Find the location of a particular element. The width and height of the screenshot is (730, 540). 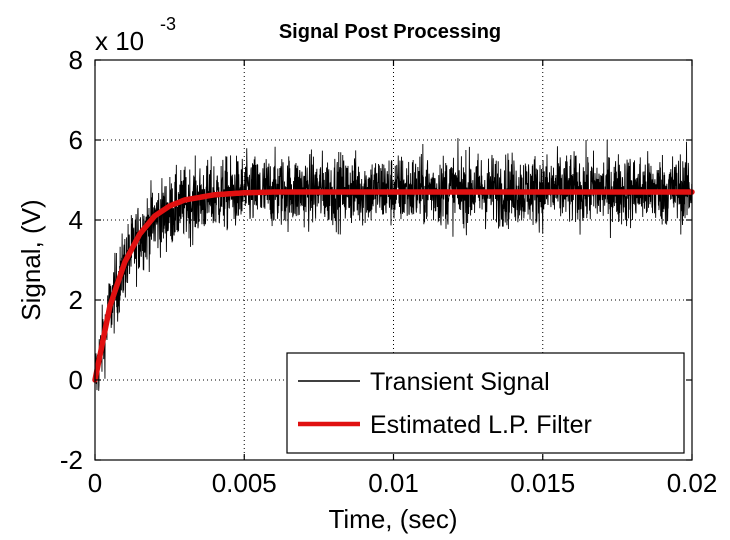

legend-label-filter: Estimated L.P. Filter is located at coordinates (481, 425).